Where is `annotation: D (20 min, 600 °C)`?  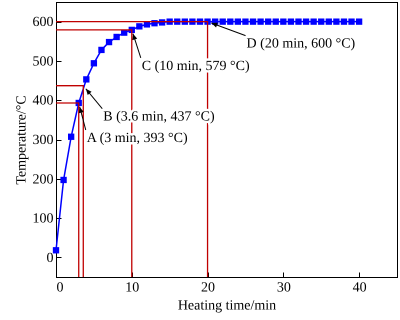
annotation: D (20 min, 600 °C) is located at coordinates (301, 44).